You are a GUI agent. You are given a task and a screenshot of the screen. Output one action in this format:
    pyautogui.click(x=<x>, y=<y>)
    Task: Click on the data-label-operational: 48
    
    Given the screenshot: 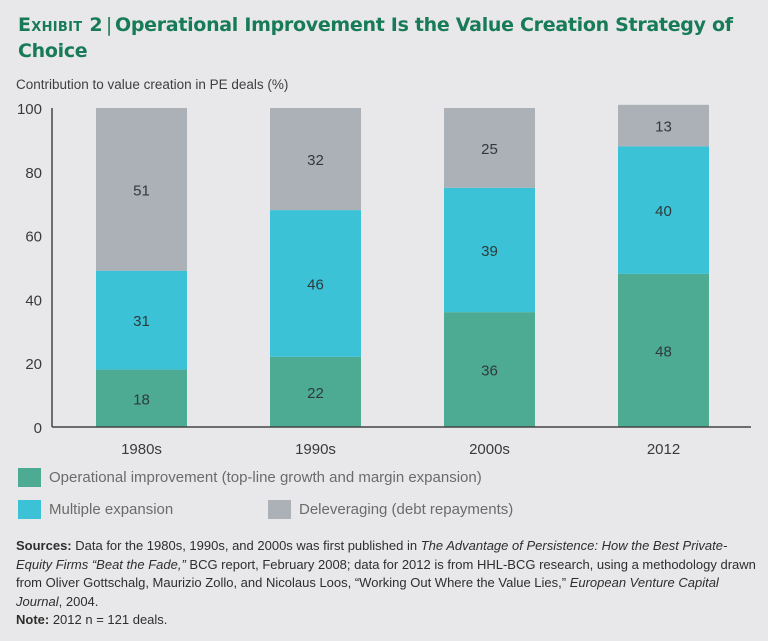 What is the action you would take?
    pyautogui.click(x=663, y=351)
    